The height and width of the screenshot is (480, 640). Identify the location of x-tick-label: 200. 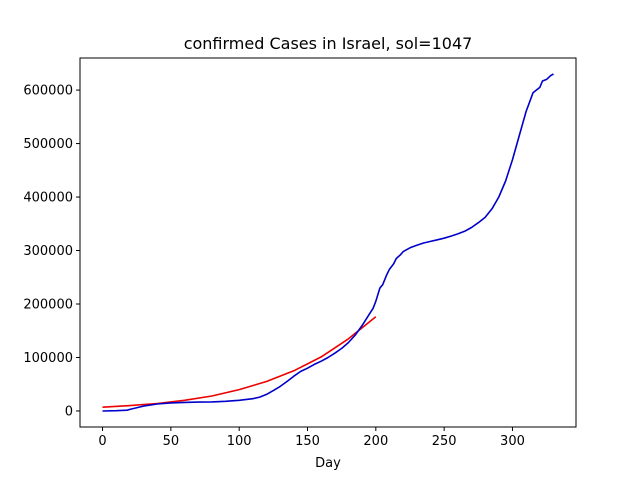
(375, 441).